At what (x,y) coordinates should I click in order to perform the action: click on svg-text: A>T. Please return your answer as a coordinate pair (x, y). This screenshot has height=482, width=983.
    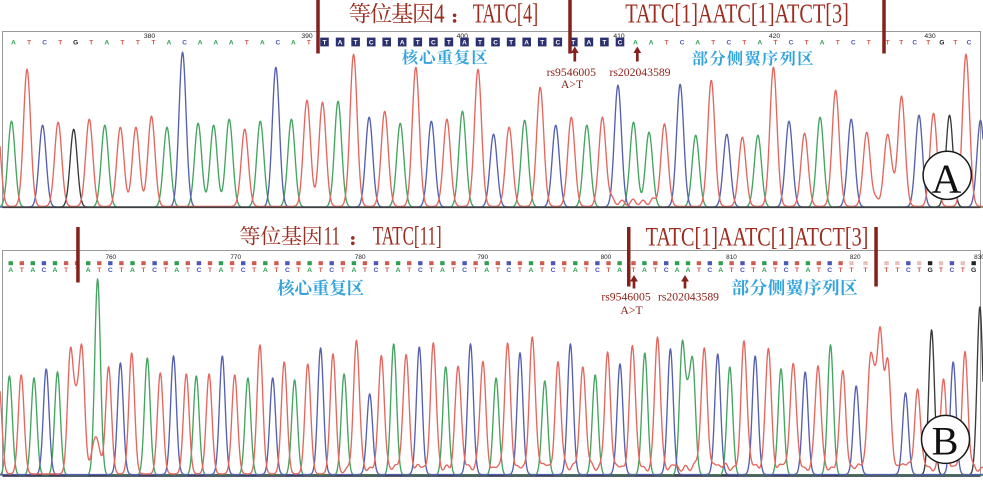
    Looking at the image, I should click on (572, 84).